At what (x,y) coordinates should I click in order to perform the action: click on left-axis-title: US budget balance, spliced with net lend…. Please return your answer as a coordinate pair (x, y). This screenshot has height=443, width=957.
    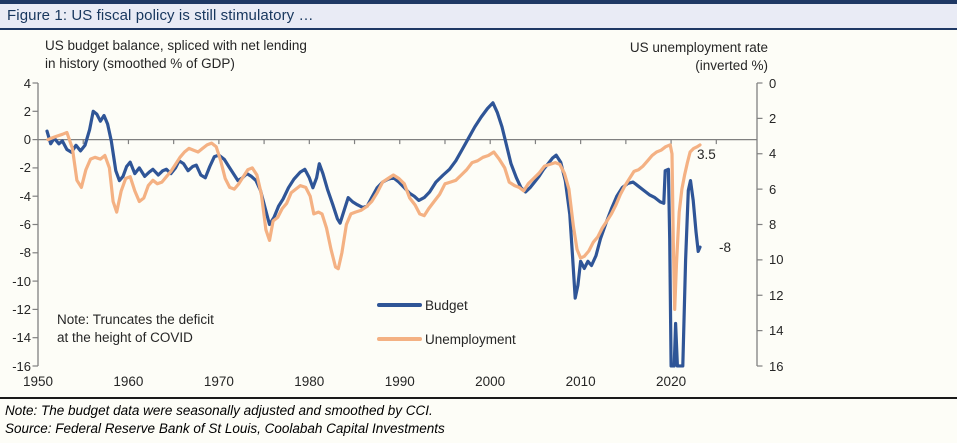
    Looking at the image, I should click on (176, 55).